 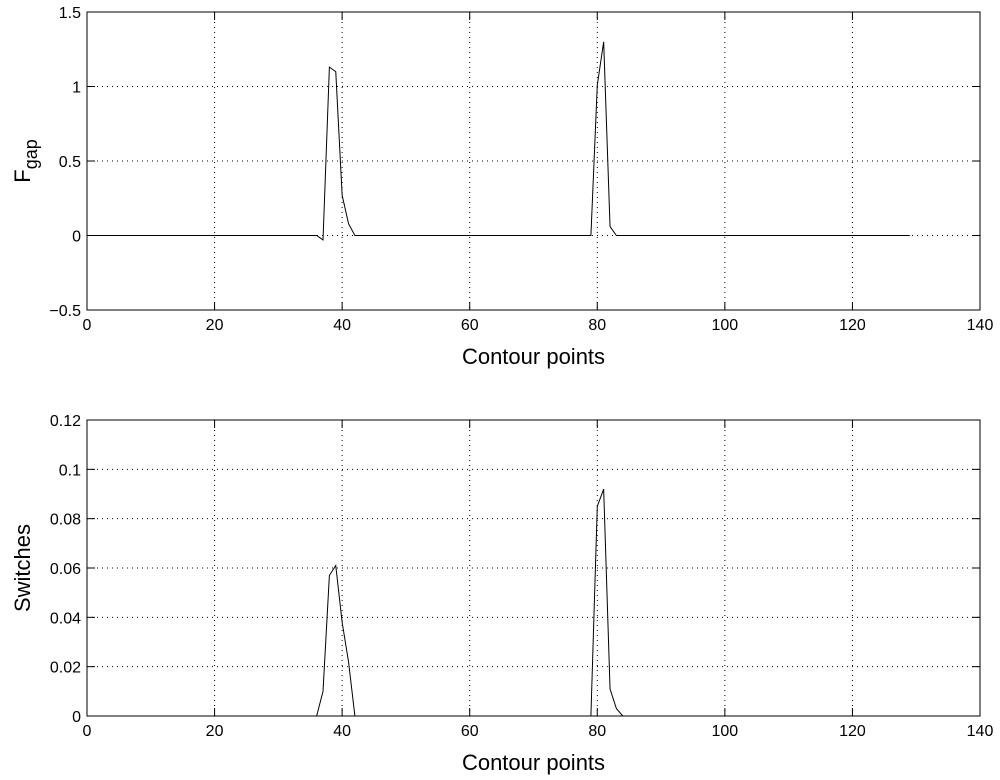 What do you see at coordinates (65, 668) in the screenshot?
I see `y-tick-label: 0.02` at bounding box center [65, 668].